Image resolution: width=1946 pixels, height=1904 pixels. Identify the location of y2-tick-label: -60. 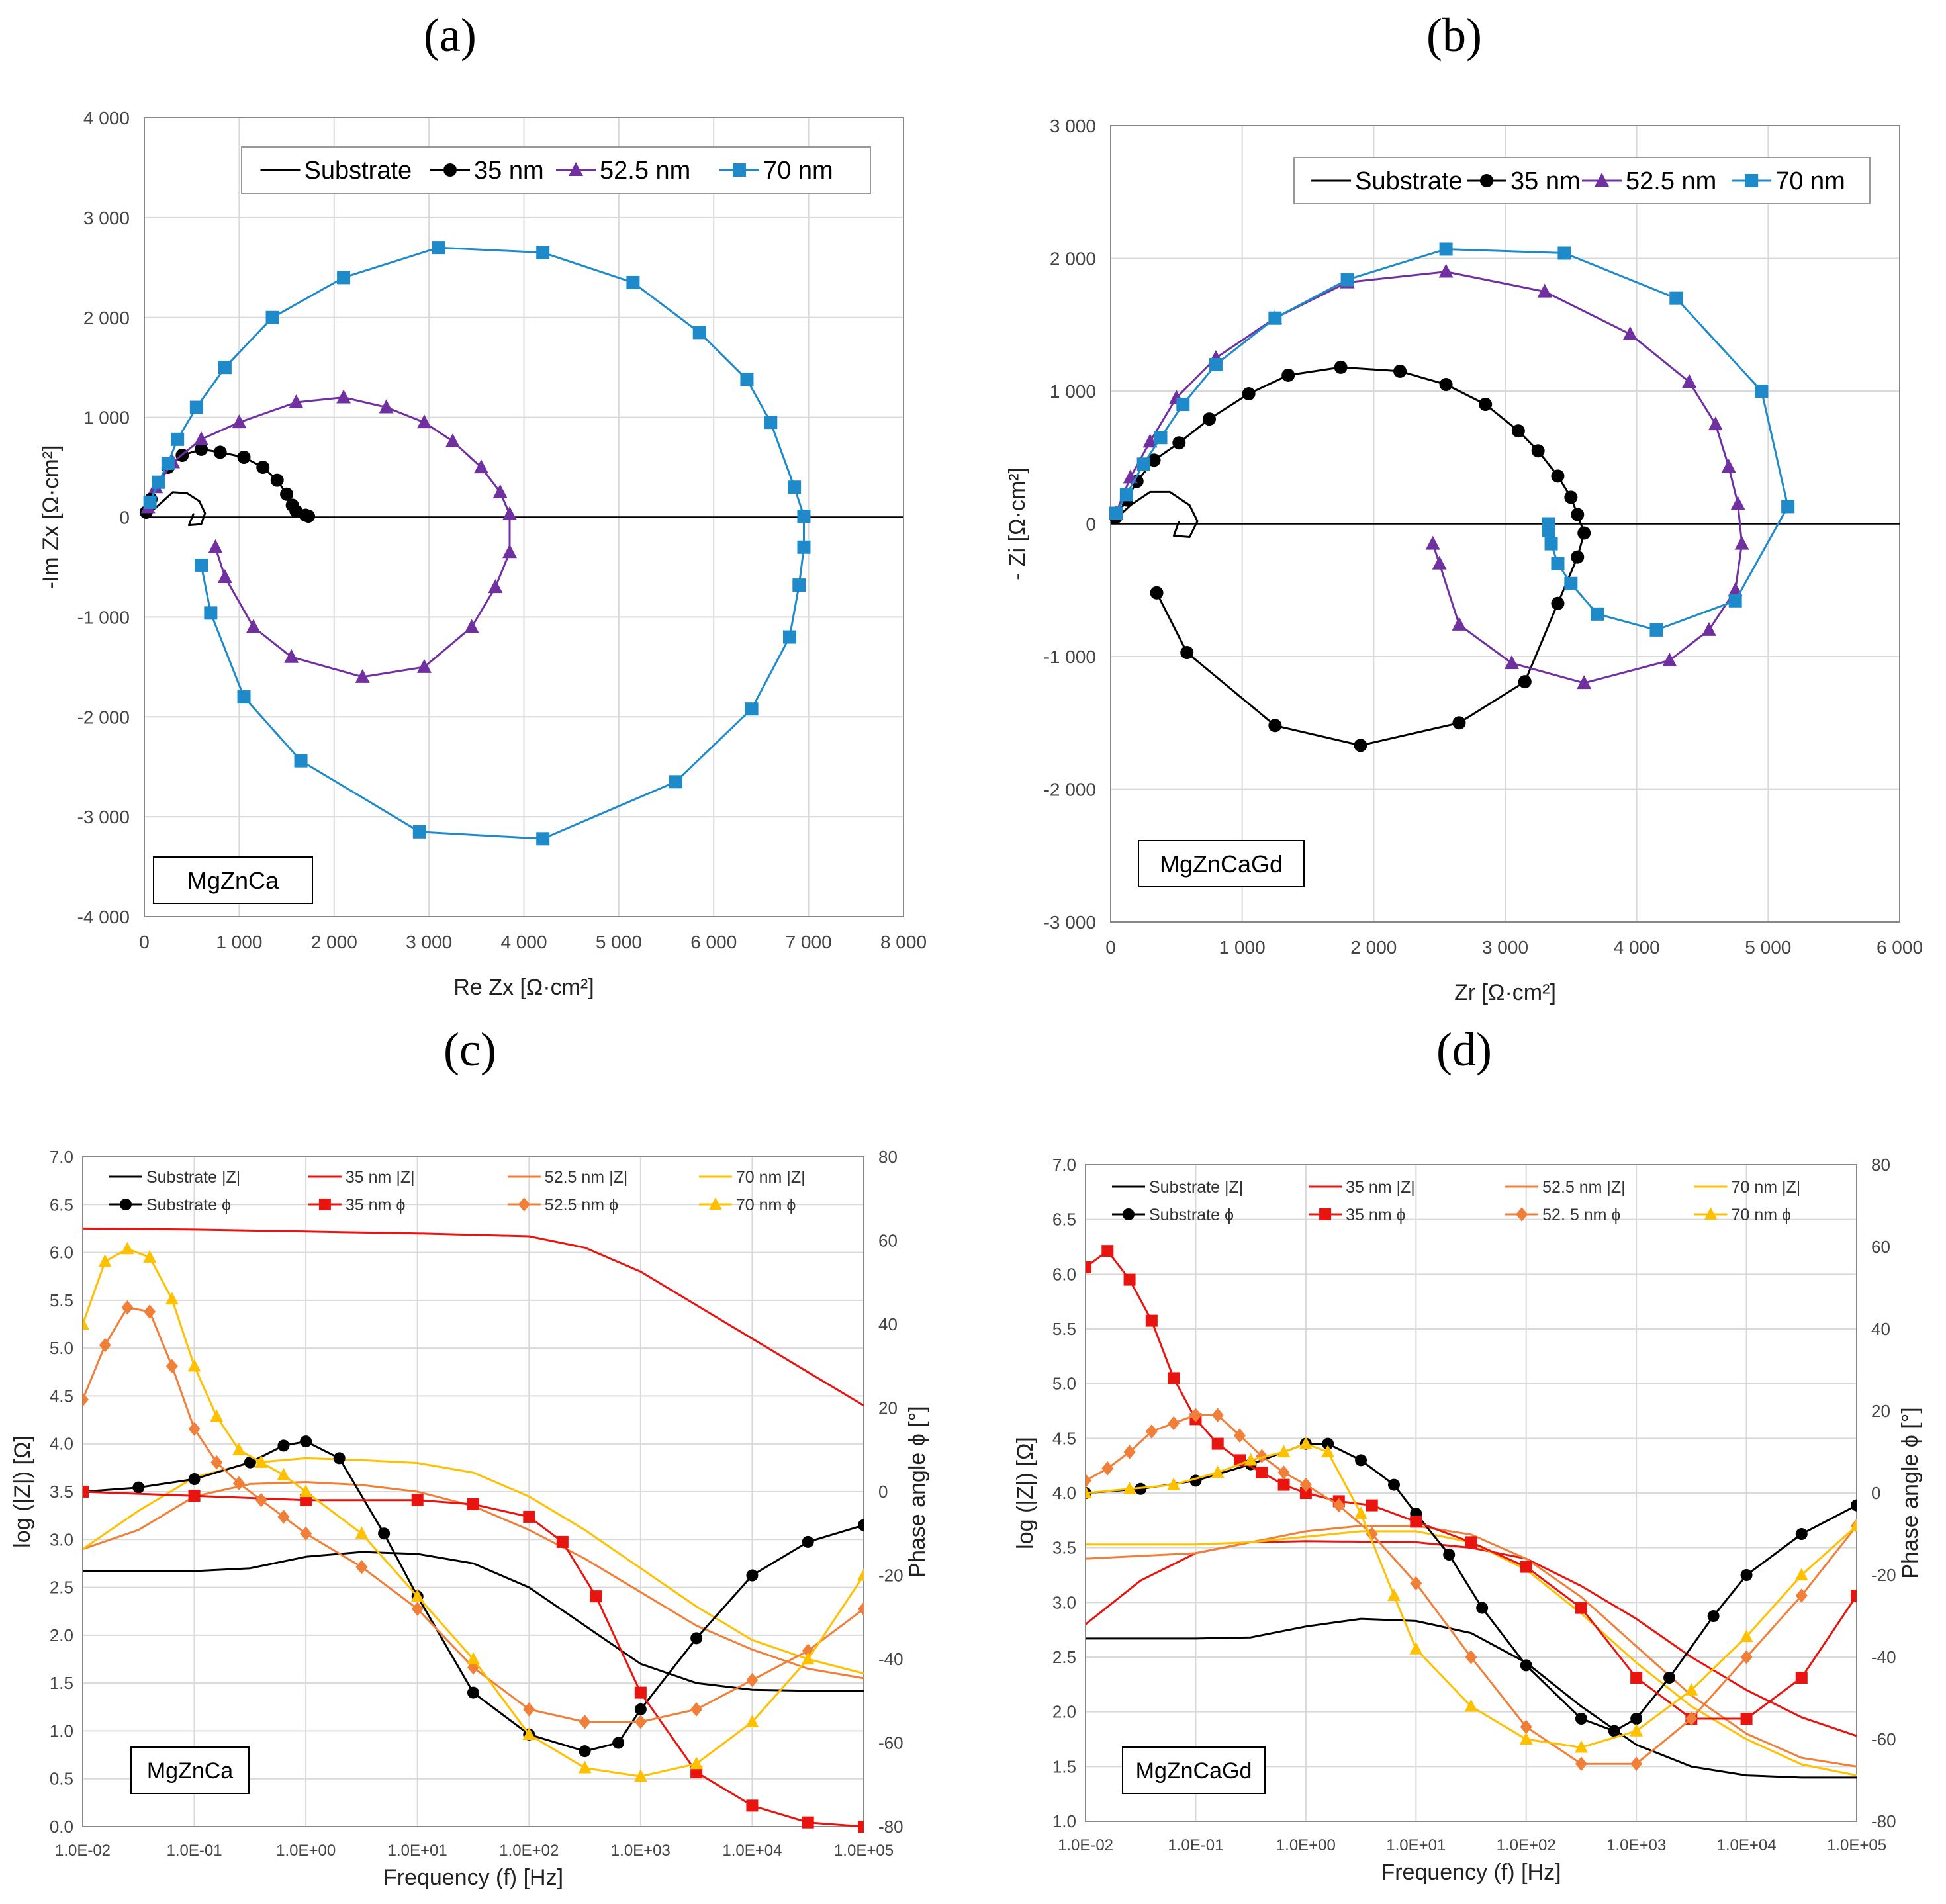
(1883, 1739).